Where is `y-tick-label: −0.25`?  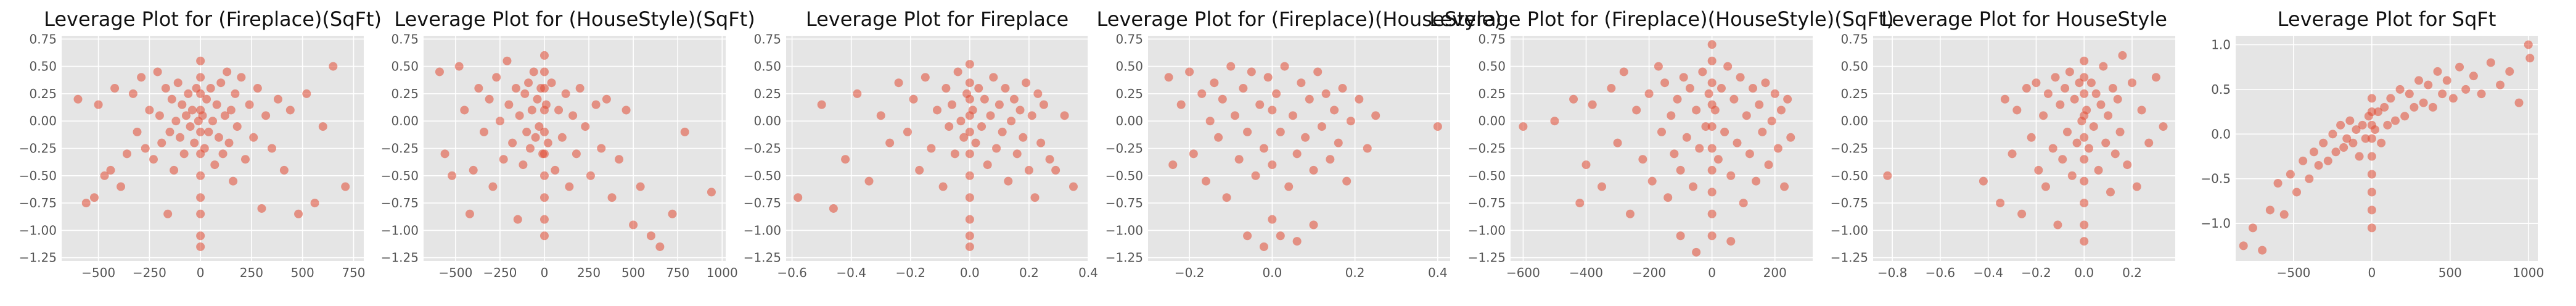
y-tick-label: −0.25 is located at coordinates (1850, 148).